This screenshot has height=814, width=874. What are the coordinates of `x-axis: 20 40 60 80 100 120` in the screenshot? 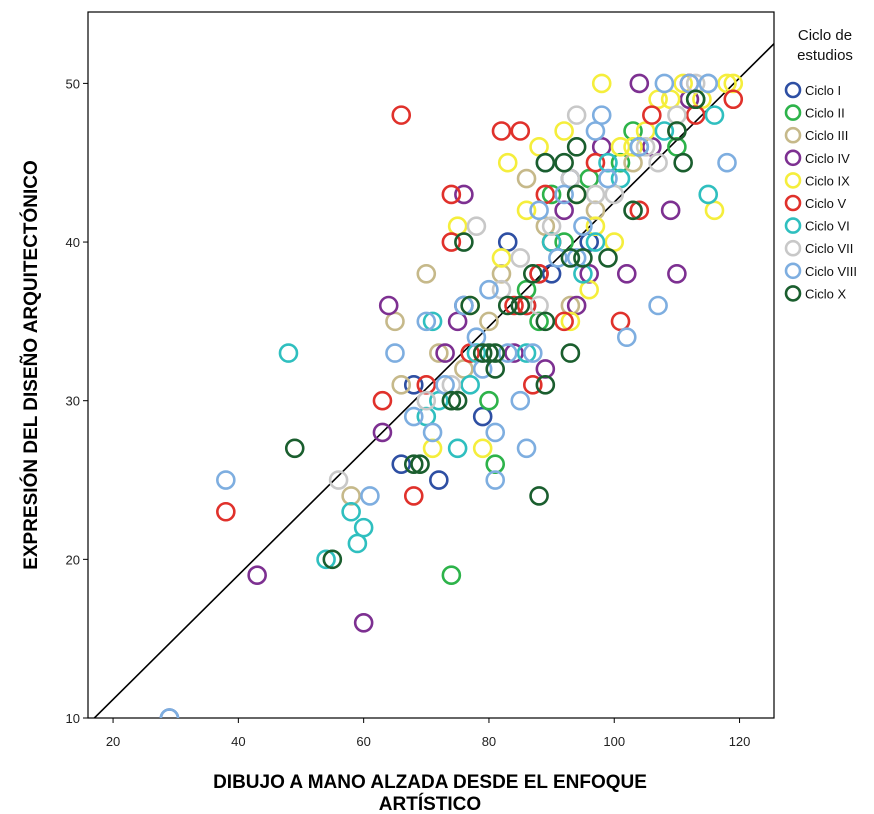 It's located at (428, 733).